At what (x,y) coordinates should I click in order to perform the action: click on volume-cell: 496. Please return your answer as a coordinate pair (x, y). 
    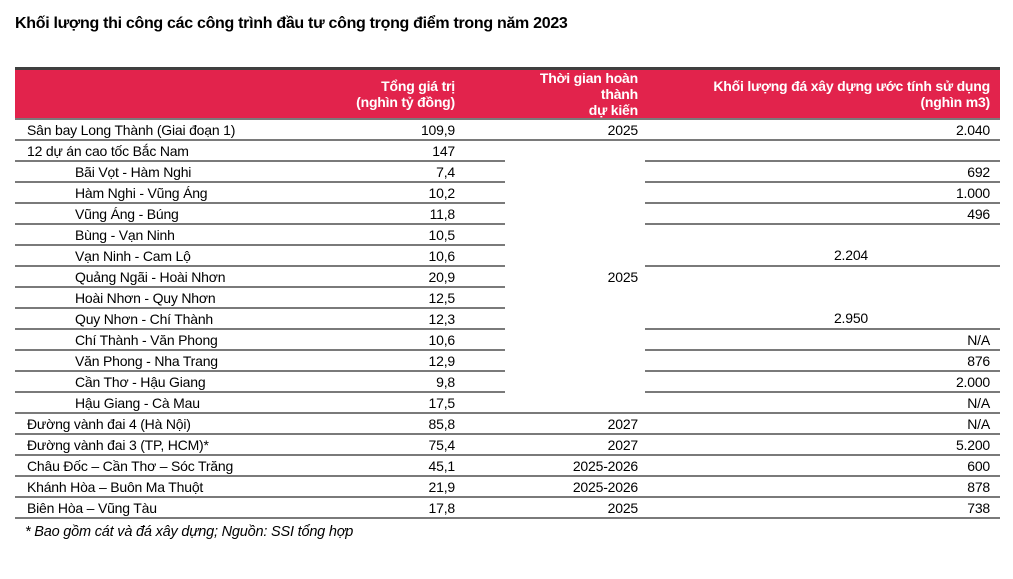
    Looking at the image, I should click on (822, 214).